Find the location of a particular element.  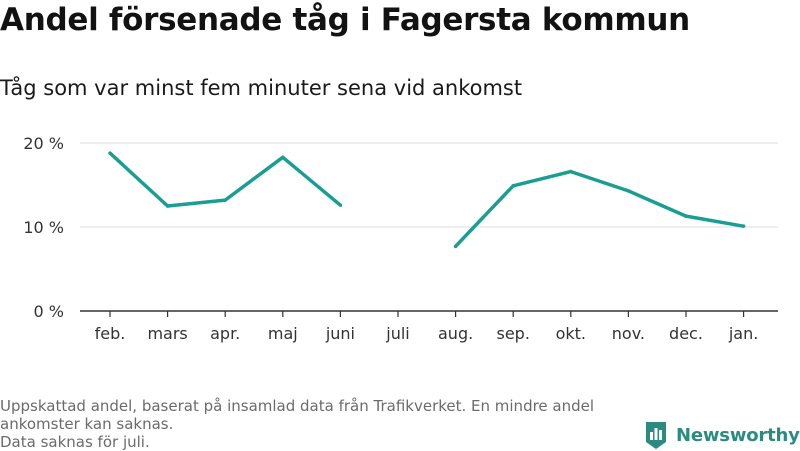

brand-name: Newsworthy is located at coordinates (738, 435).